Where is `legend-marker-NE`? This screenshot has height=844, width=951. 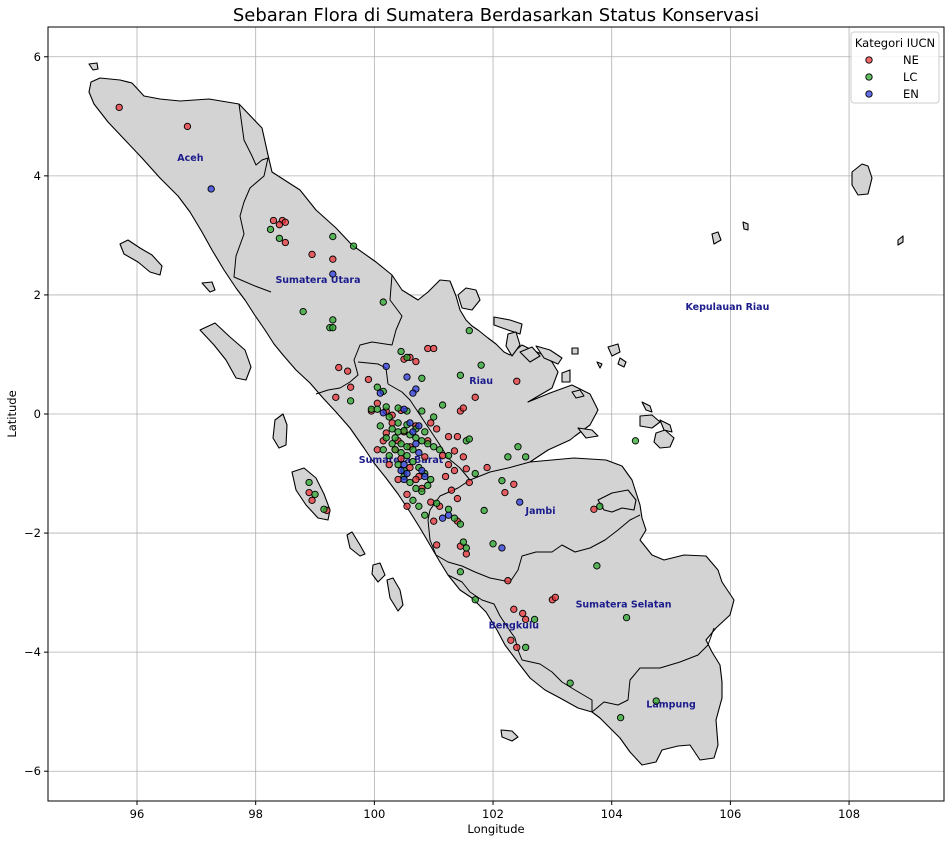 legend-marker-NE is located at coordinates (869, 60).